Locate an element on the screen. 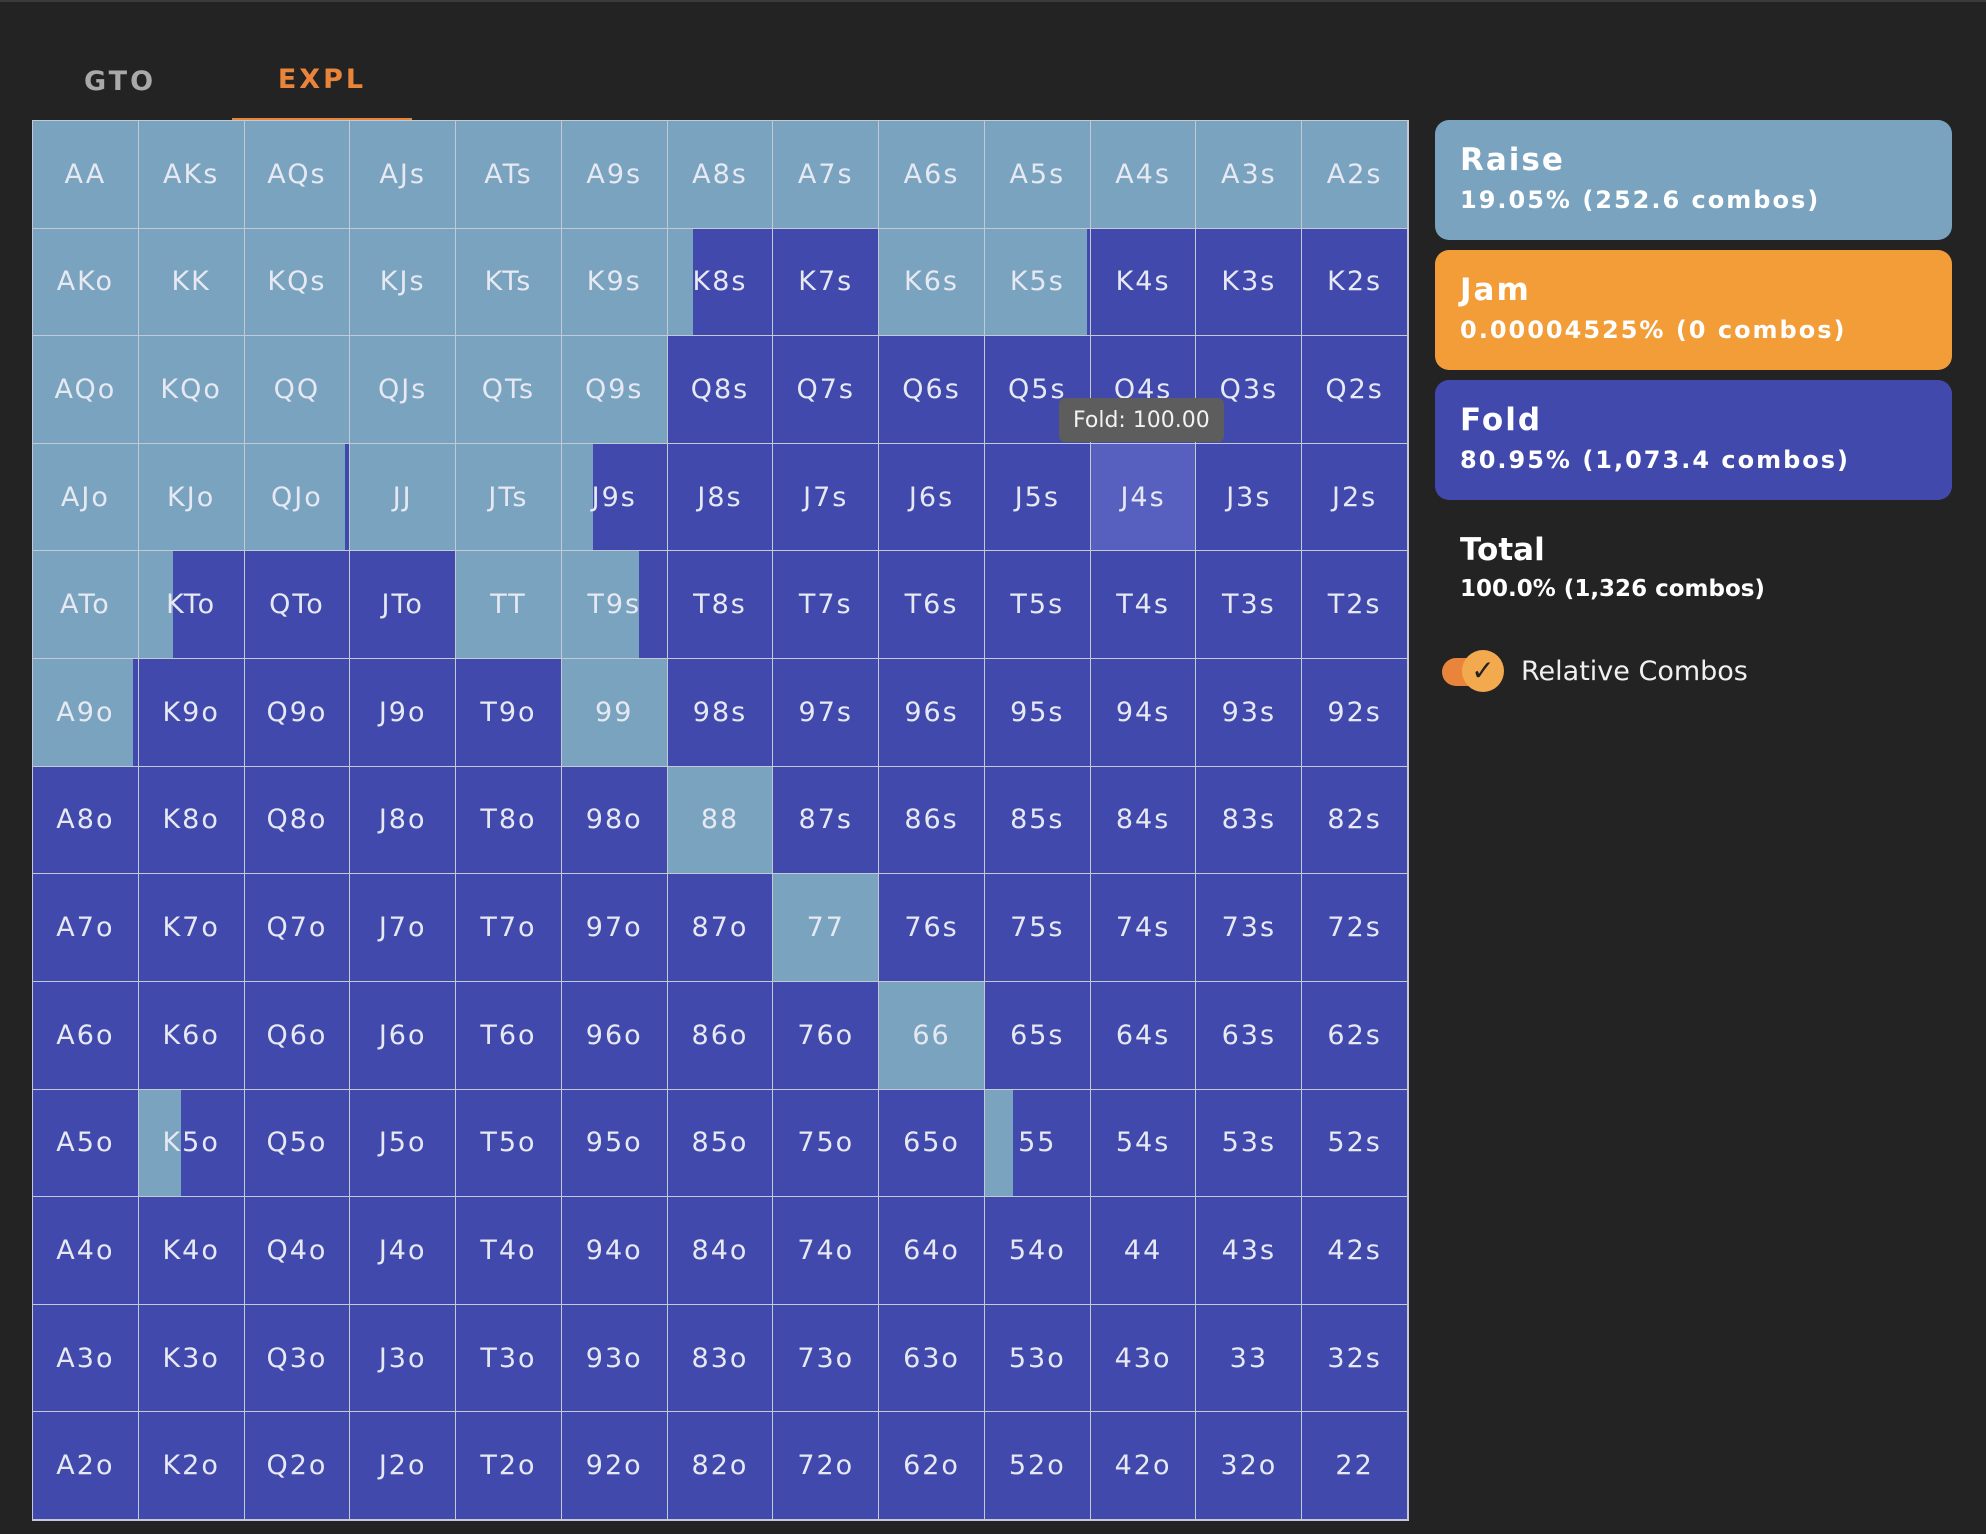 The height and width of the screenshot is (1534, 1986). hand-cell-Q7s: Q7s is located at coordinates (826, 390).